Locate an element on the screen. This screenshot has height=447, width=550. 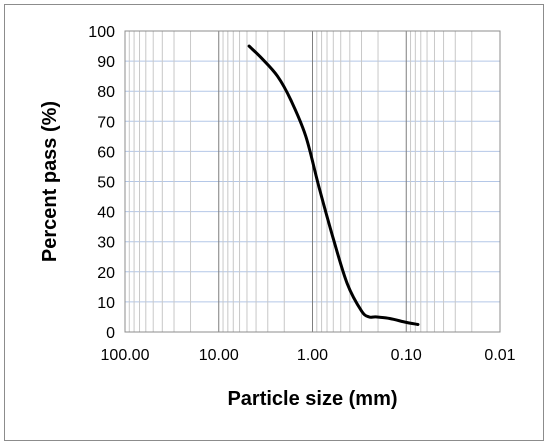
y-tick-label: 90 is located at coordinates (106, 62).